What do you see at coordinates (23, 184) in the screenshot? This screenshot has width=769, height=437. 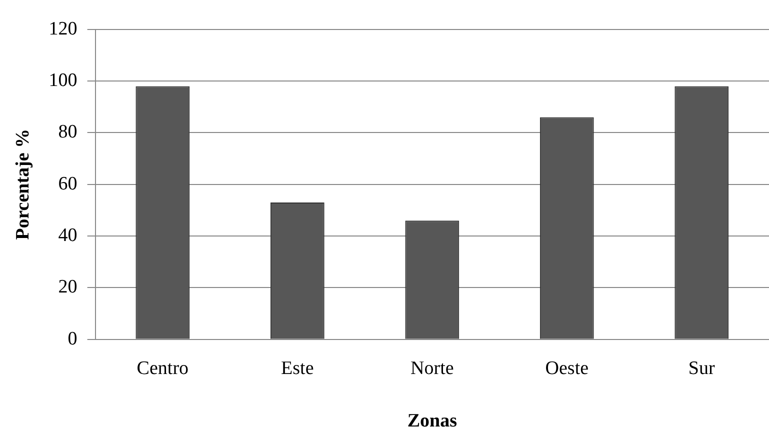 I see `y-axis-title: Porcentaje %` at bounding box center [23, 184].